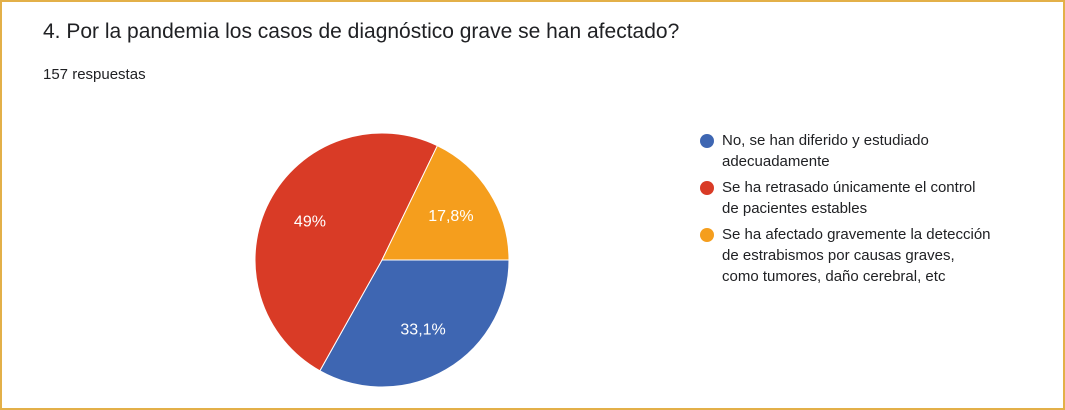 The height and width of the screenshot is (410, 1065). I want to click on slice-value-label-3: 17,8%, so click(450, 216).